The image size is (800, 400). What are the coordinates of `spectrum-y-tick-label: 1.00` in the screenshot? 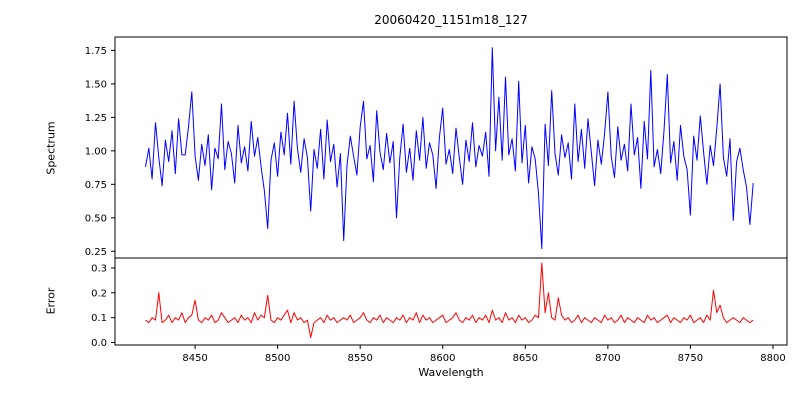 It's located at (96, 151).